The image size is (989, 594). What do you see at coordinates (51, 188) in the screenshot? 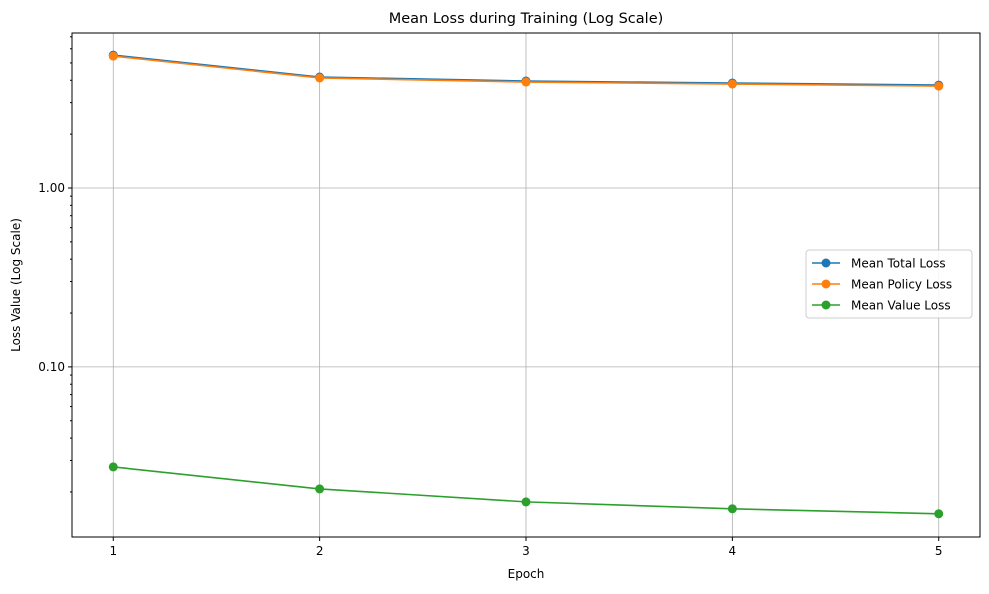
I see `y-tick-label: 1.00` at bounding box center [51, 188].